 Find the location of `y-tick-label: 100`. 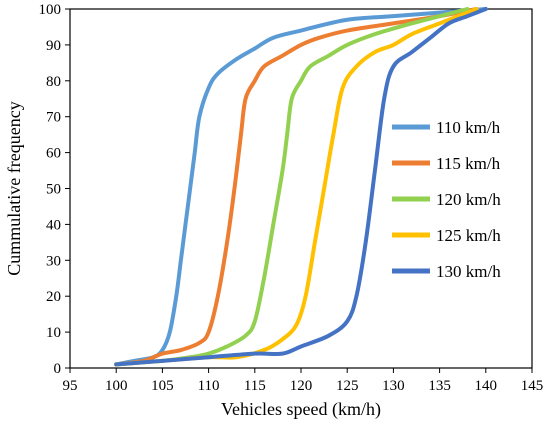

y-tick-label: 100 is located at coordinates (50, 10).